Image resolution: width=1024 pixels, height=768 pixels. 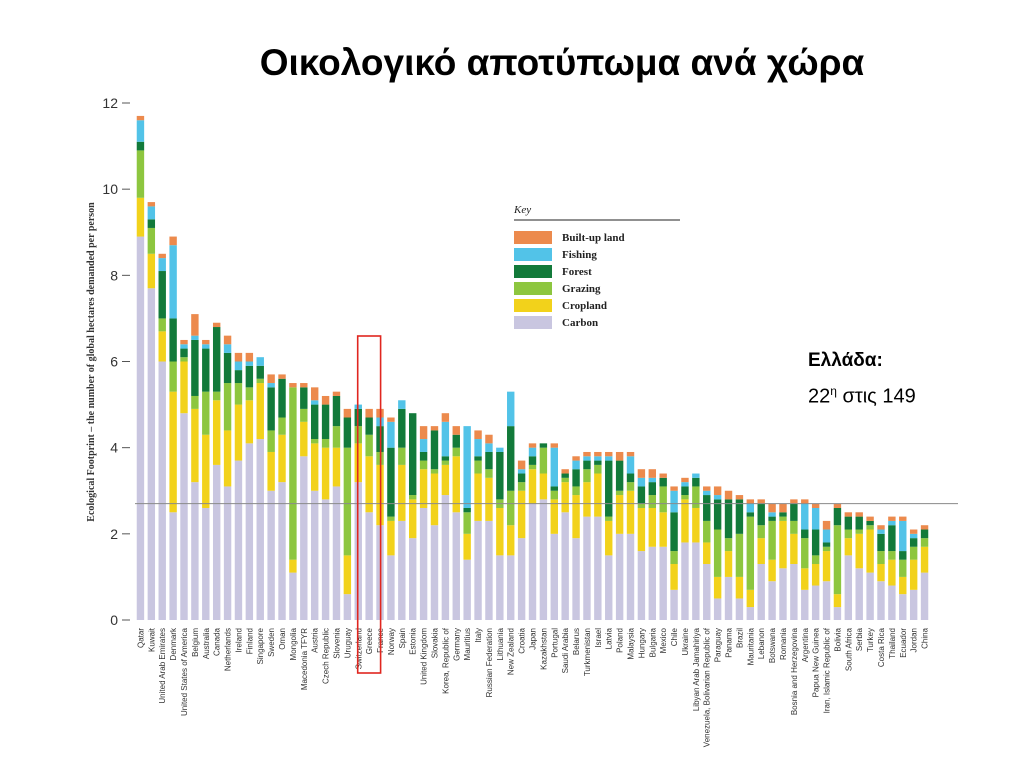 What do you see at coordinates (562, 62) in the screenshot?
I see `slide-title: Οικολογικό αποτύπωμα ανά χώρα` at bounding box center [562, 62].